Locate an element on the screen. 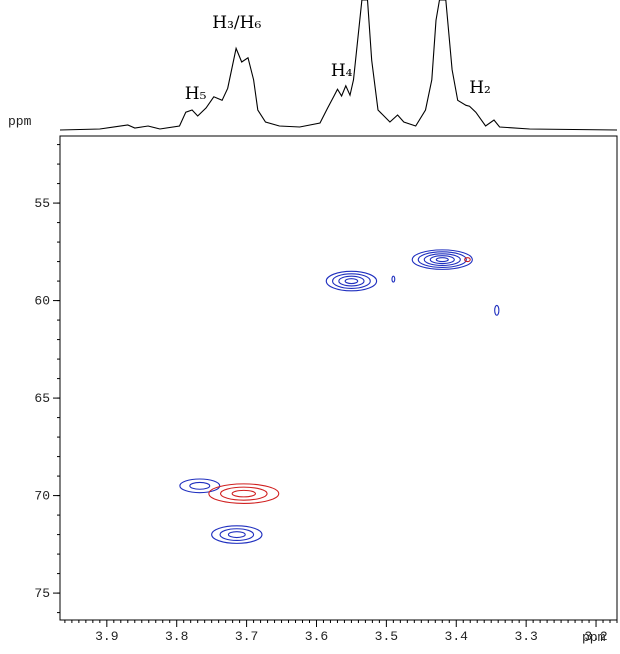  x-tick-label: 3.9 is located at coordinates (106, 636).